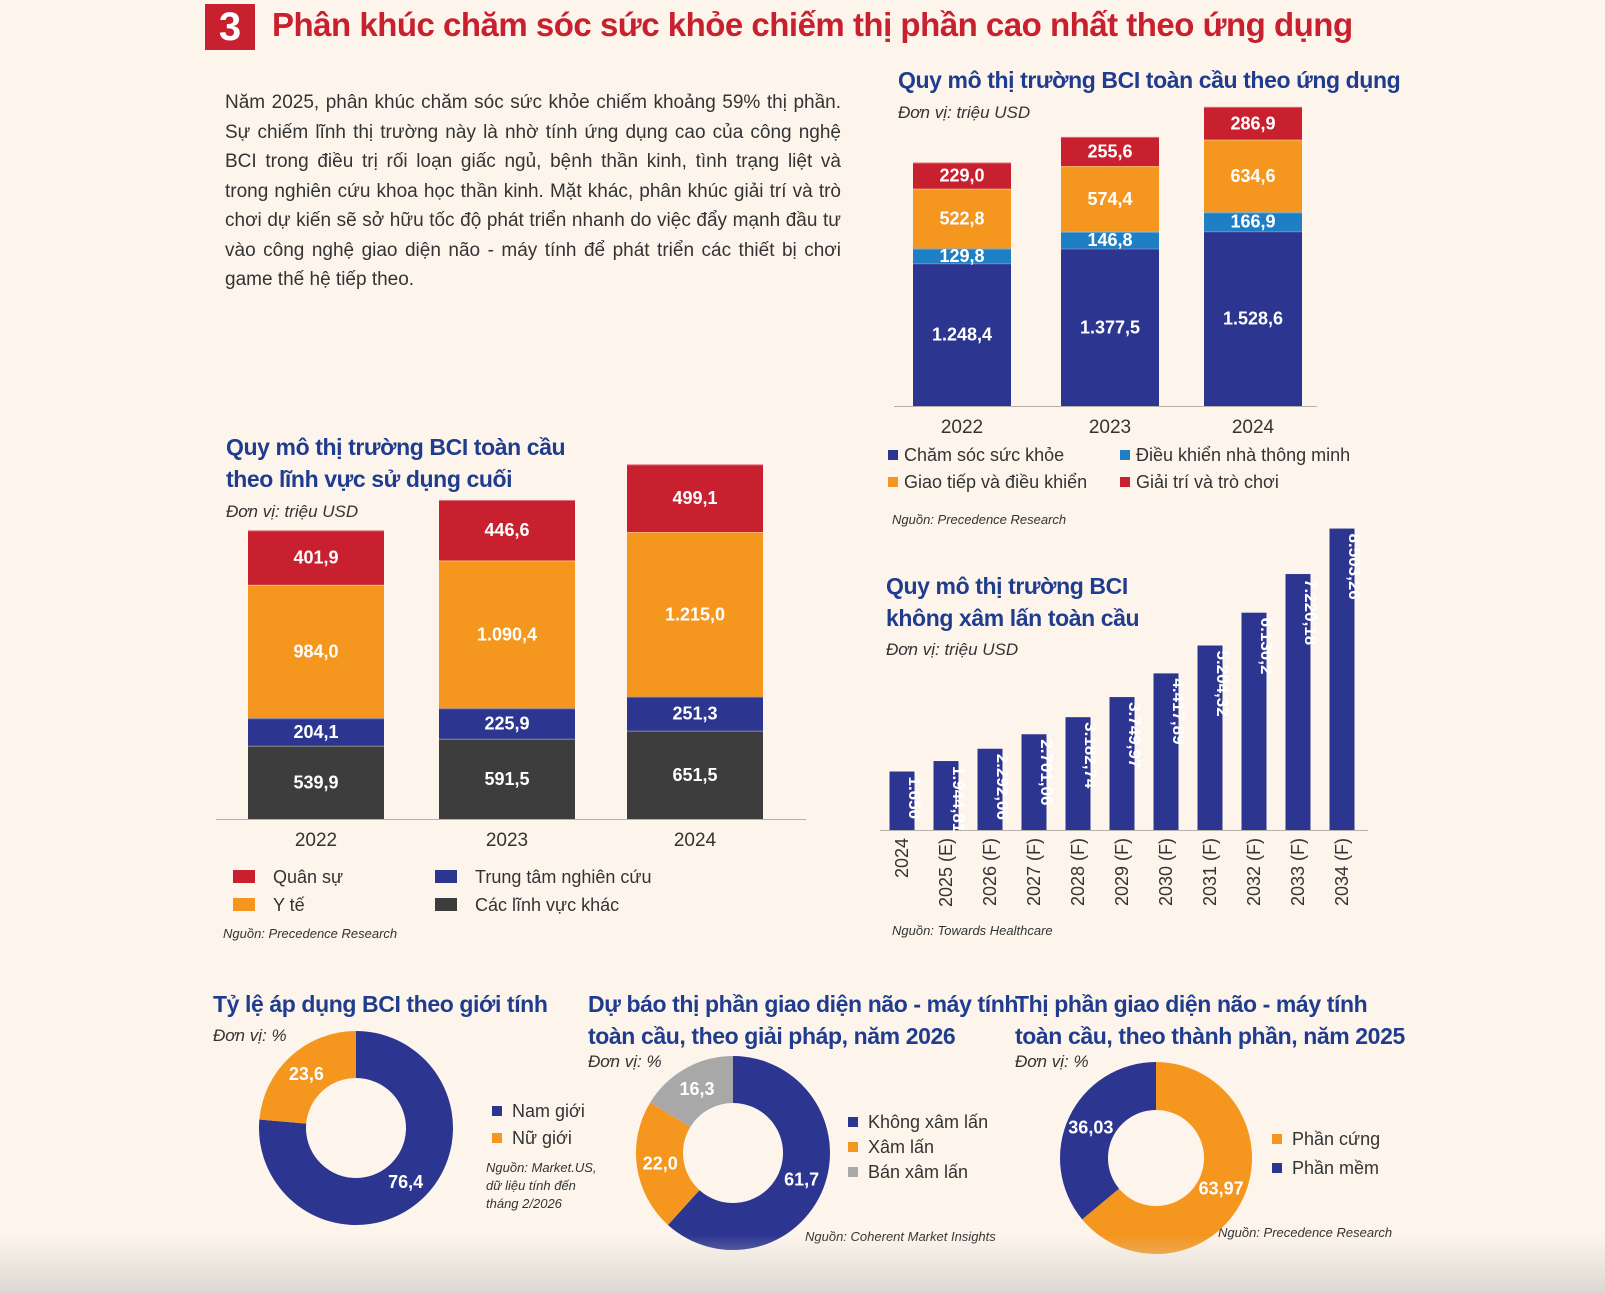 This screenshot has height=1293, width=1605. What do you see at coordinates (694, 498) in the screenshot?
I see `chart-enduse-data-label-2024-quan-su: 499,1` at bounding box center [694, 498].